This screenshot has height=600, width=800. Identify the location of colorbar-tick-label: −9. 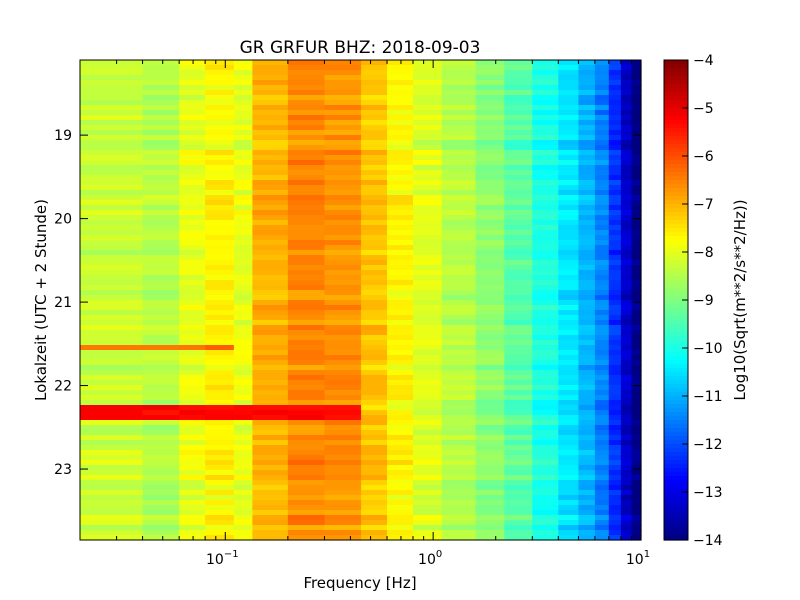
(703, 301).